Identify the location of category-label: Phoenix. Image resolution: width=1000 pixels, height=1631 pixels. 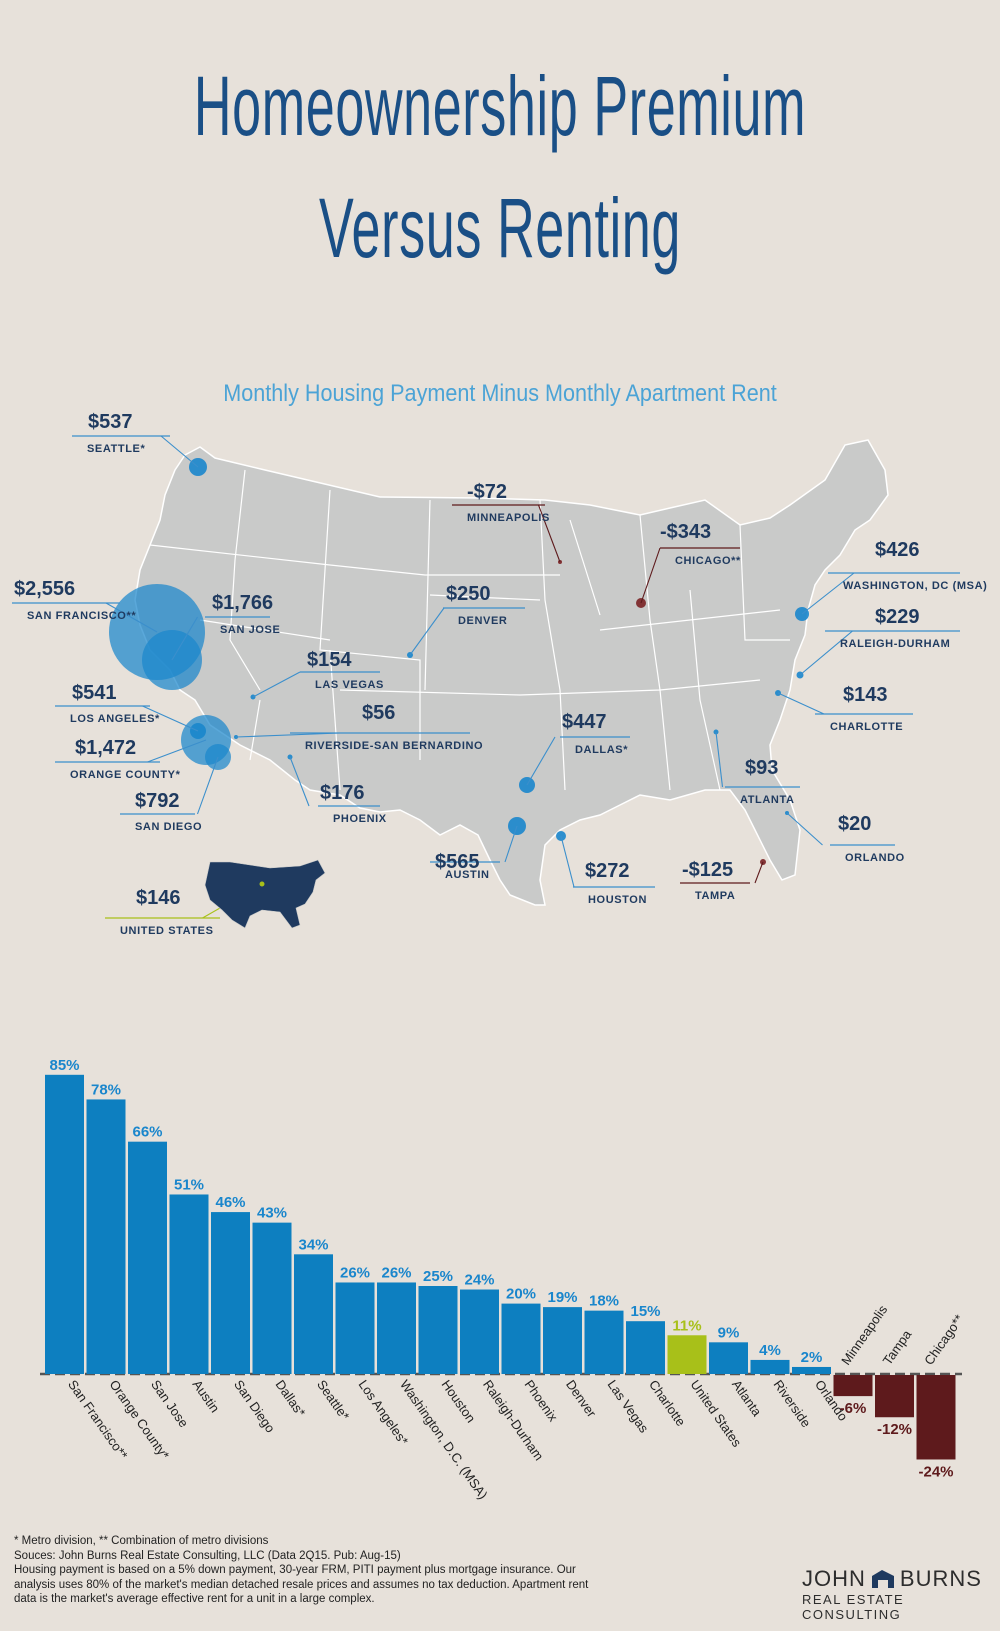
(542, 1400).